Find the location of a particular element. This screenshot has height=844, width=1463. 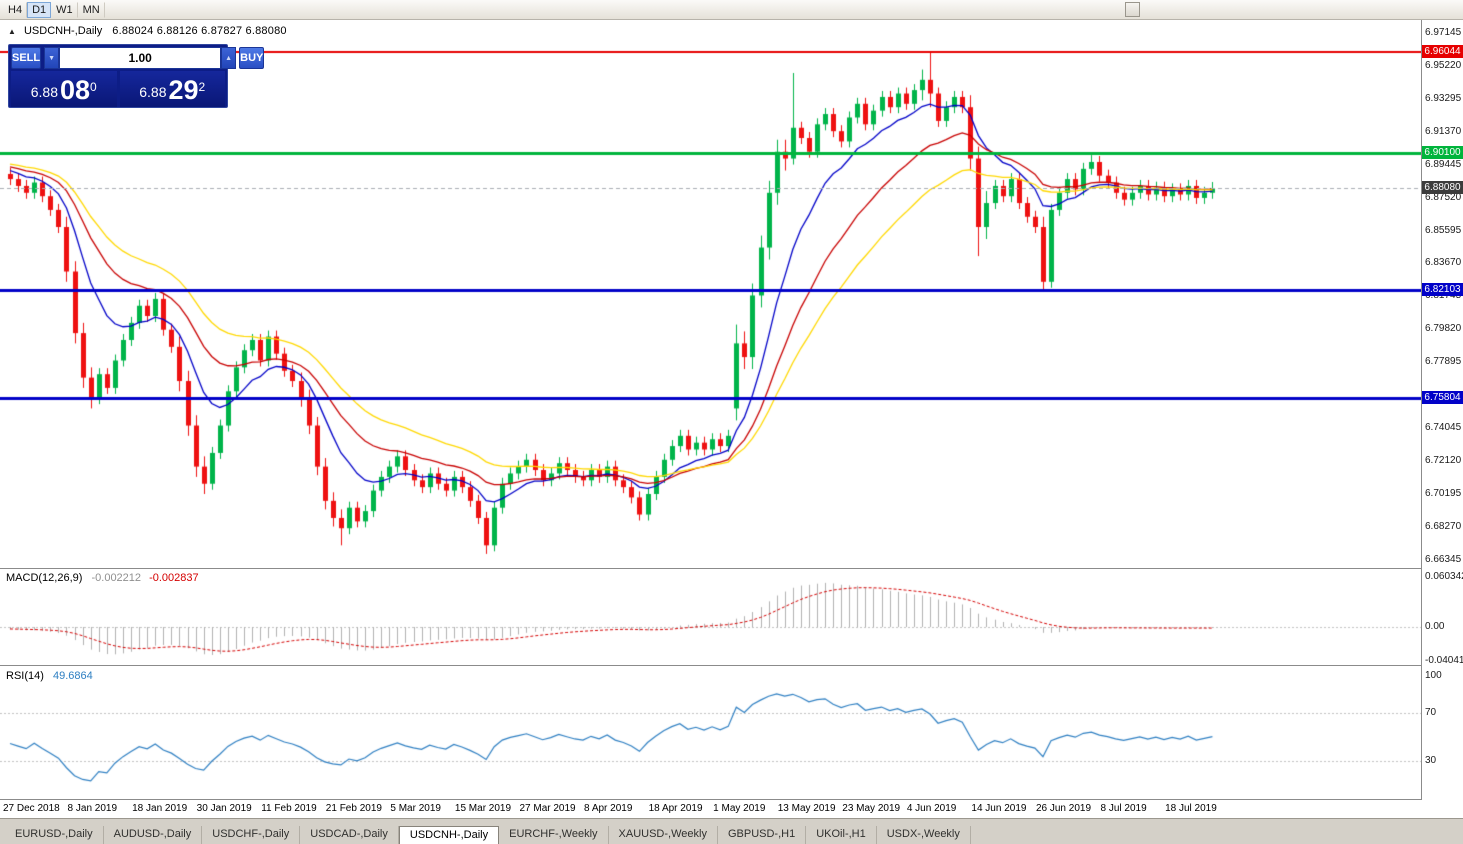

date-label: 1 May 2019 is located at coordinates (739, 808).